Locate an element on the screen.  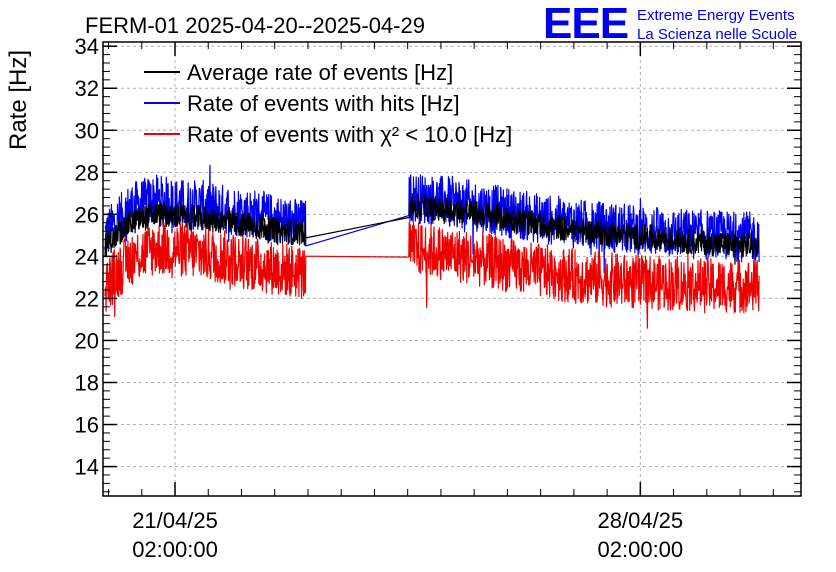
y-tick-label: 24 is located at coordinates (87, 256).